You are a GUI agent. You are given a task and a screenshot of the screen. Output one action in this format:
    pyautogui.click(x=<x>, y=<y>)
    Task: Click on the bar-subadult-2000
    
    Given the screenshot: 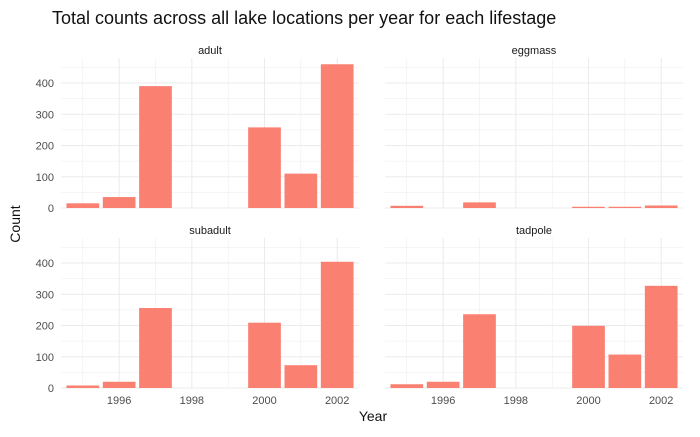 What is the action you would take?
    pyautogui.click(x=264, y=355)
    